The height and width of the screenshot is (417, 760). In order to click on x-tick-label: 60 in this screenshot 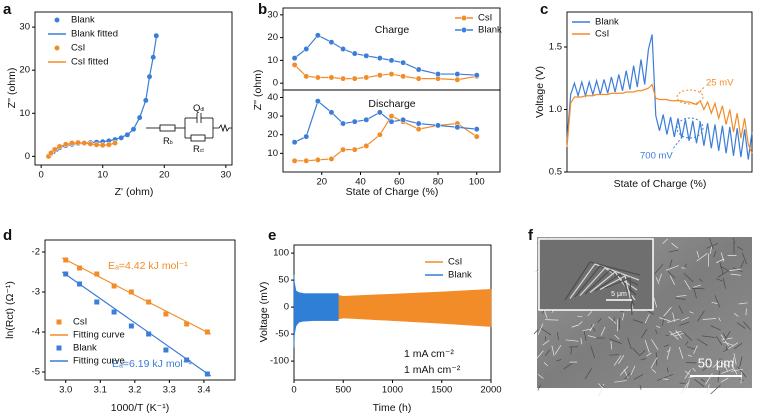, I will do `click(399, 182)`.